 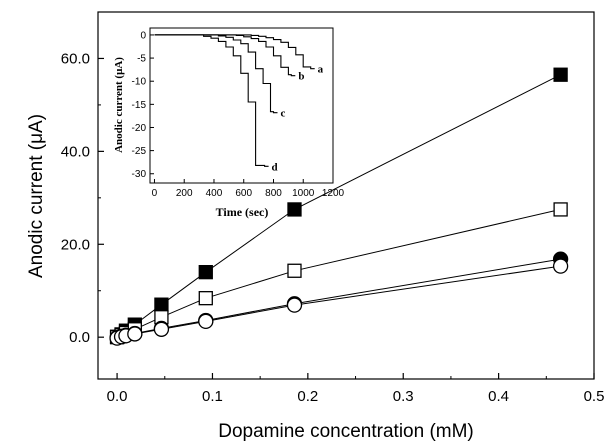 I want to click on inset-plot-frame, so click(x=241, y=105).